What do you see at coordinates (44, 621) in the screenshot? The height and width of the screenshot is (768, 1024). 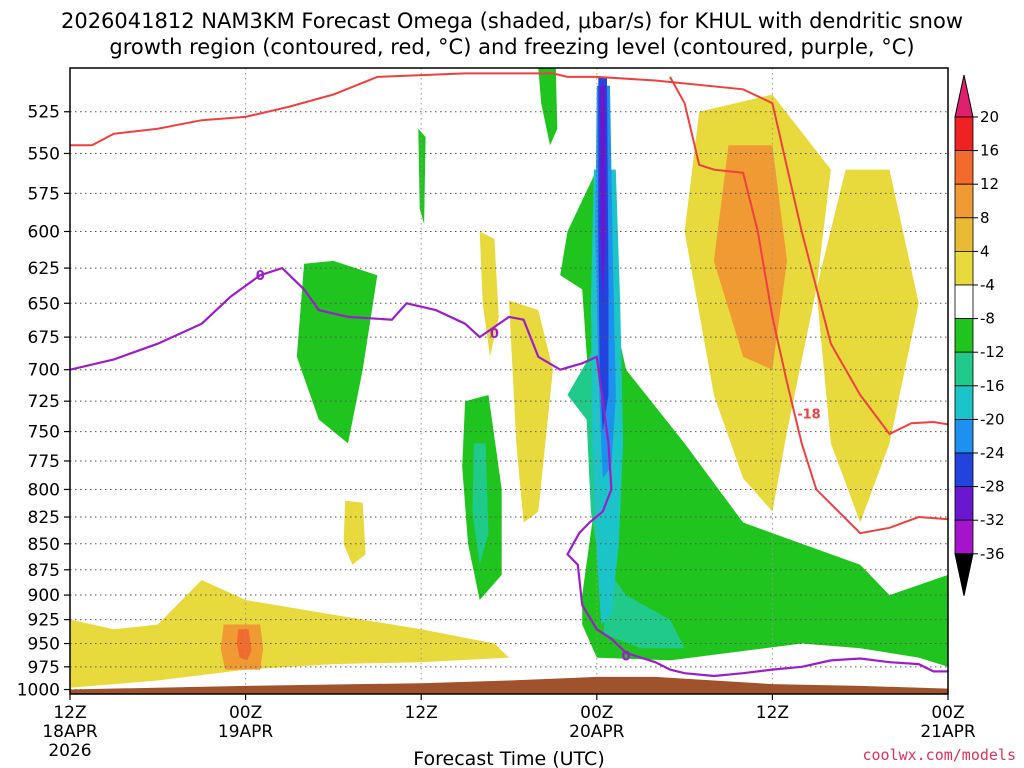 I see `y-tick-label-925: 925` at bounding box center [44, 621].